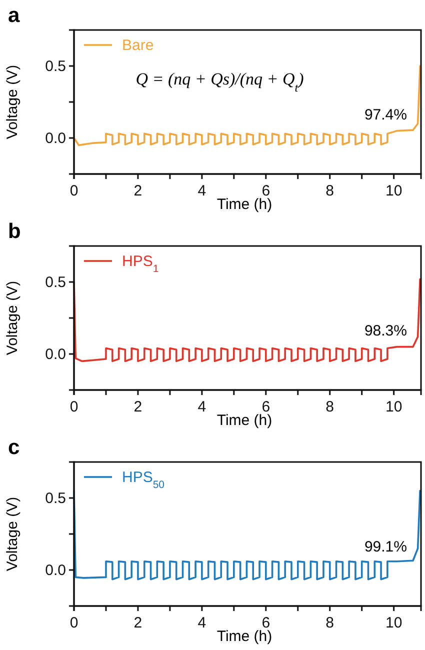  What do you see at coordinates (138, 45) in the screenshot?
I see `legend-label: Bare` at bounding box center [138, 45].